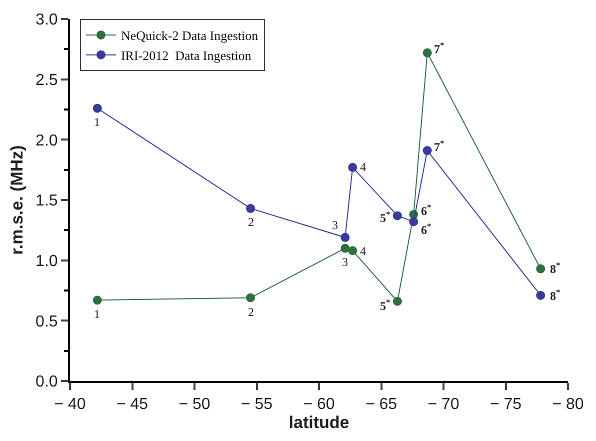  Describe the element at coordinates (70, 405) in the screenshot. I see `x-tick-label: − 40` at that location.